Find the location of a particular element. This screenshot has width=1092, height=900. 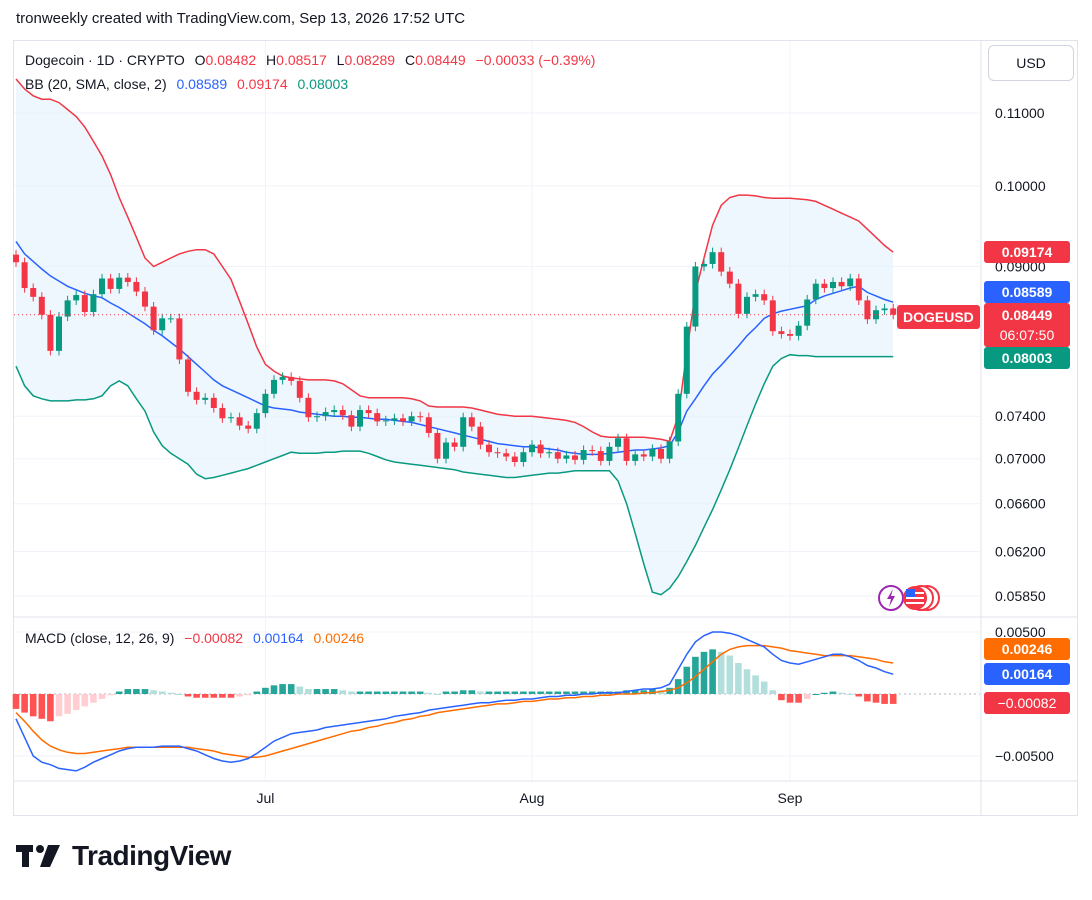

macd-tick-label: −0.00500 is located at coordinates (1024, 756).